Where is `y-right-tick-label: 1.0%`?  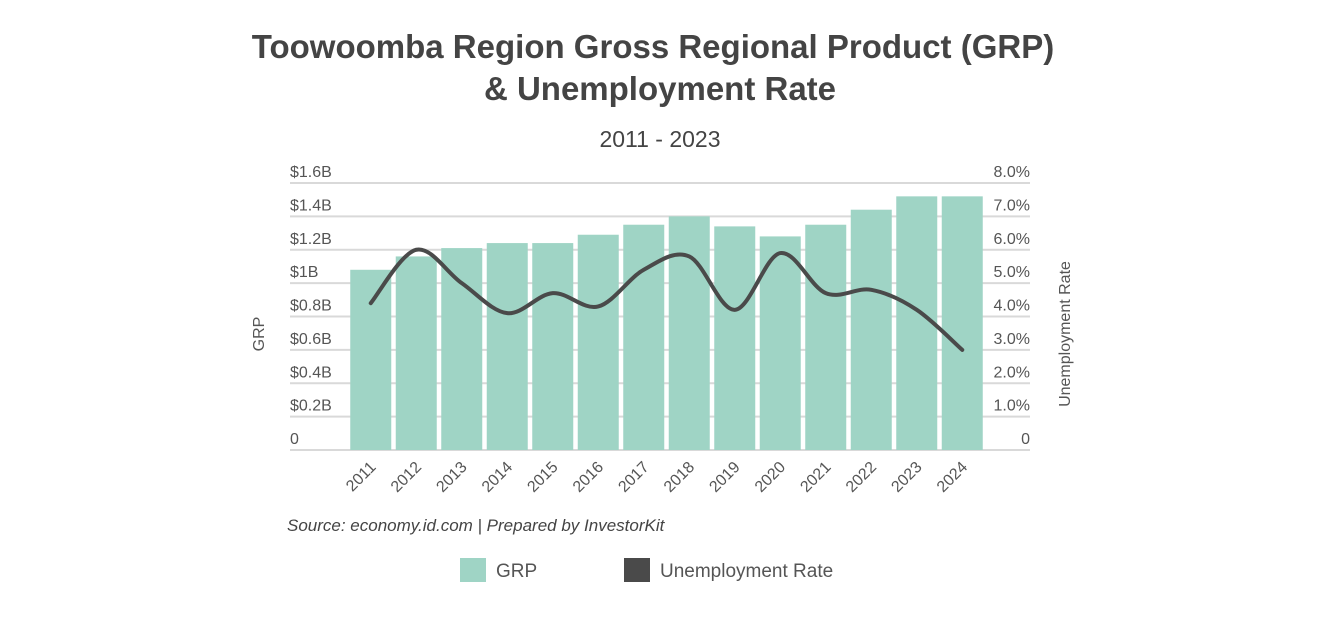
y-right-tick-label: 1.0% is located at coordinates (1012, 406).